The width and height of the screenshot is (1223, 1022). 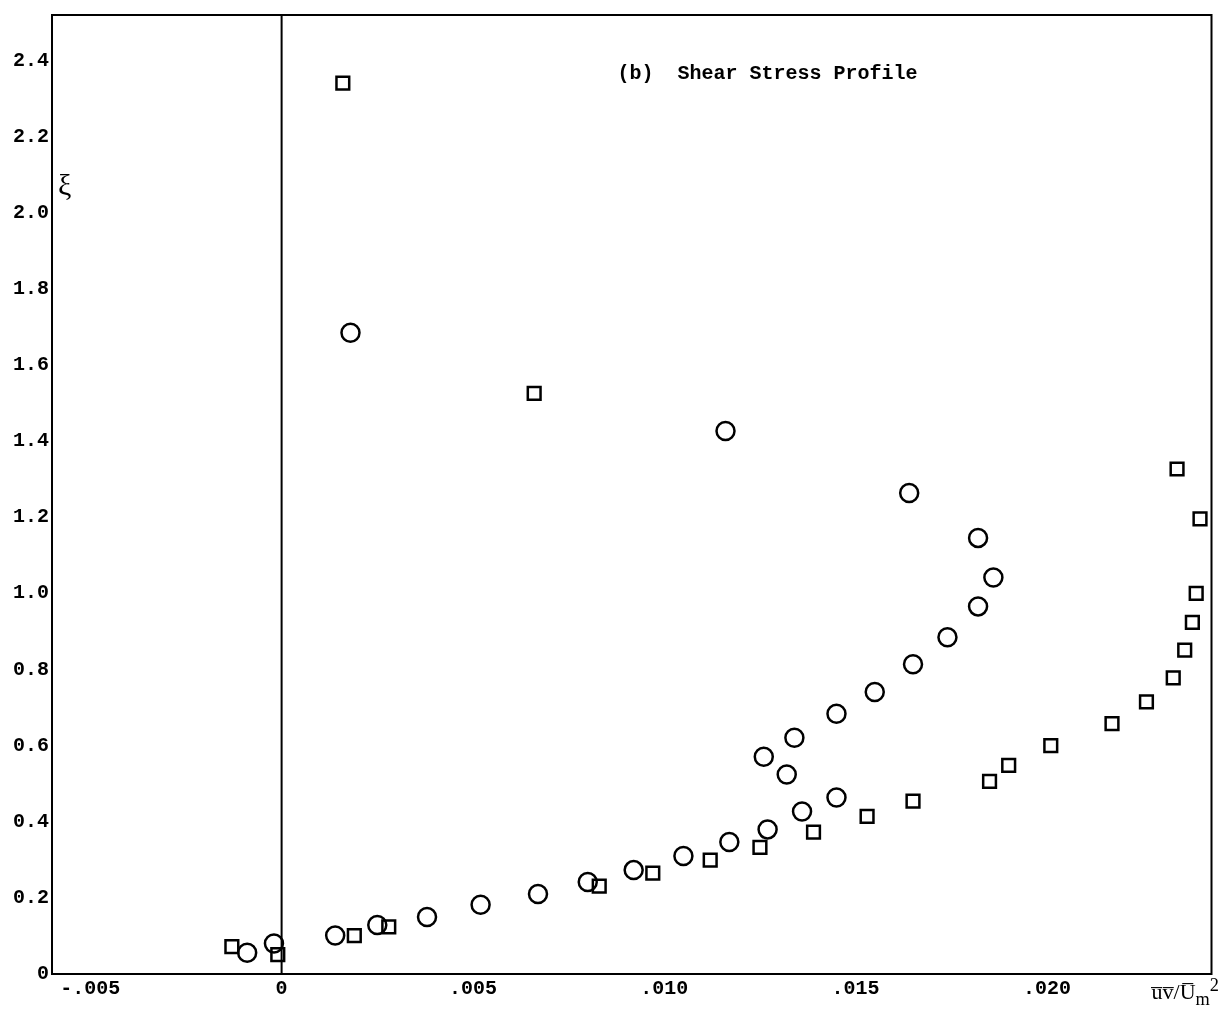 I want to click on y-tick-label: 1.6, so click(x=31, y=365).